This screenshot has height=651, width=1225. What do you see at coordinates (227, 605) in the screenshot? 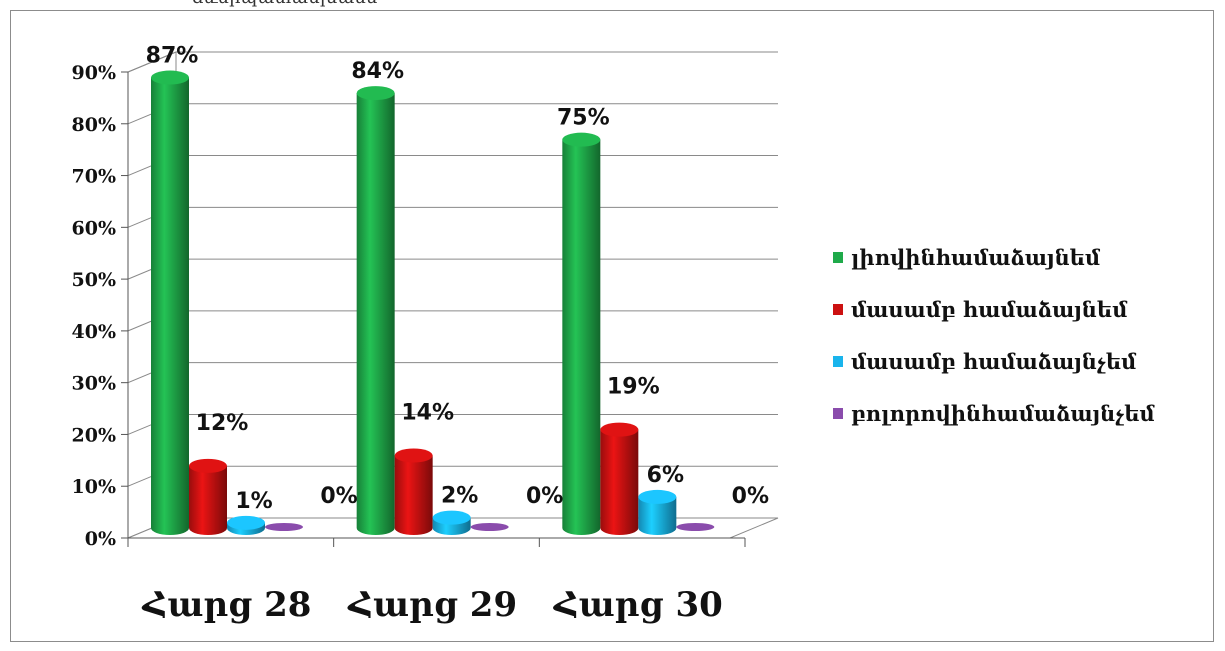
I see `category-label: Հարց 28` at bounding box center [227, 605].